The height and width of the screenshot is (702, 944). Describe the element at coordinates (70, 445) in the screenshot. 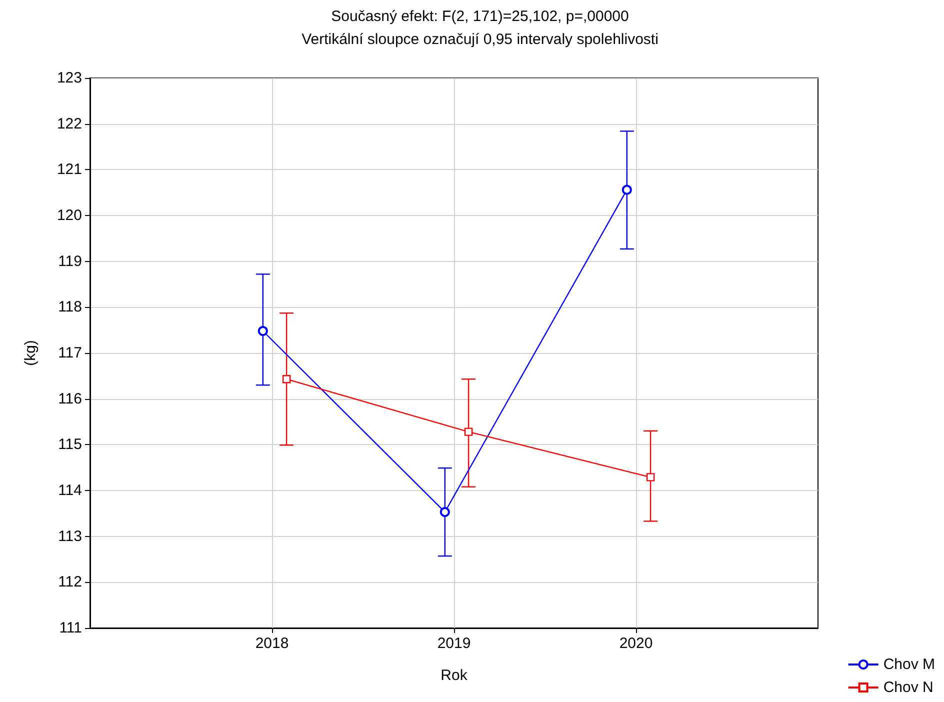

I see `y-tick-label: 115` at that location.